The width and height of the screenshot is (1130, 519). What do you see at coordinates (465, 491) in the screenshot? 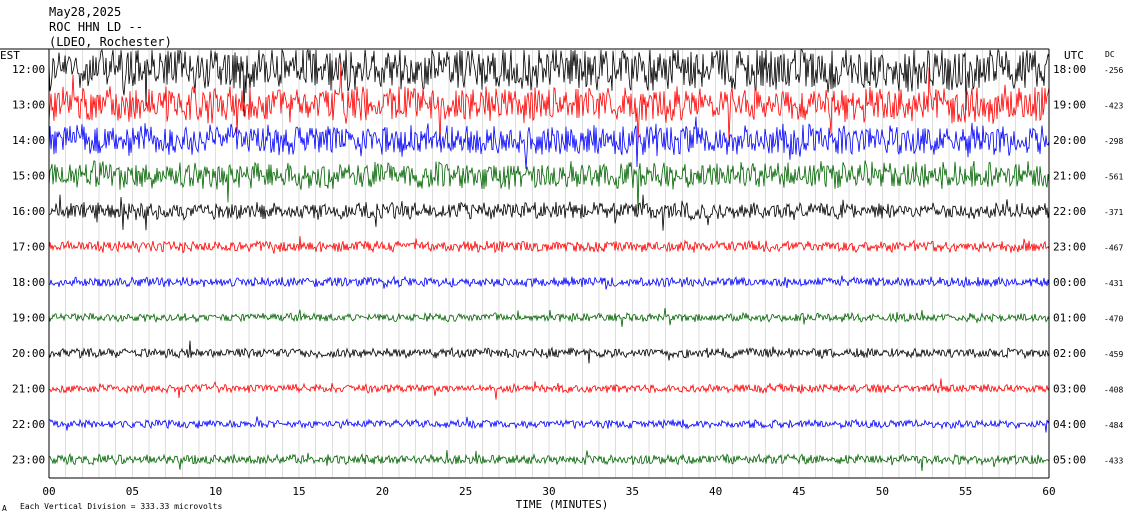
I see `x-tick-label: 25` at bounding box center [465, 491].